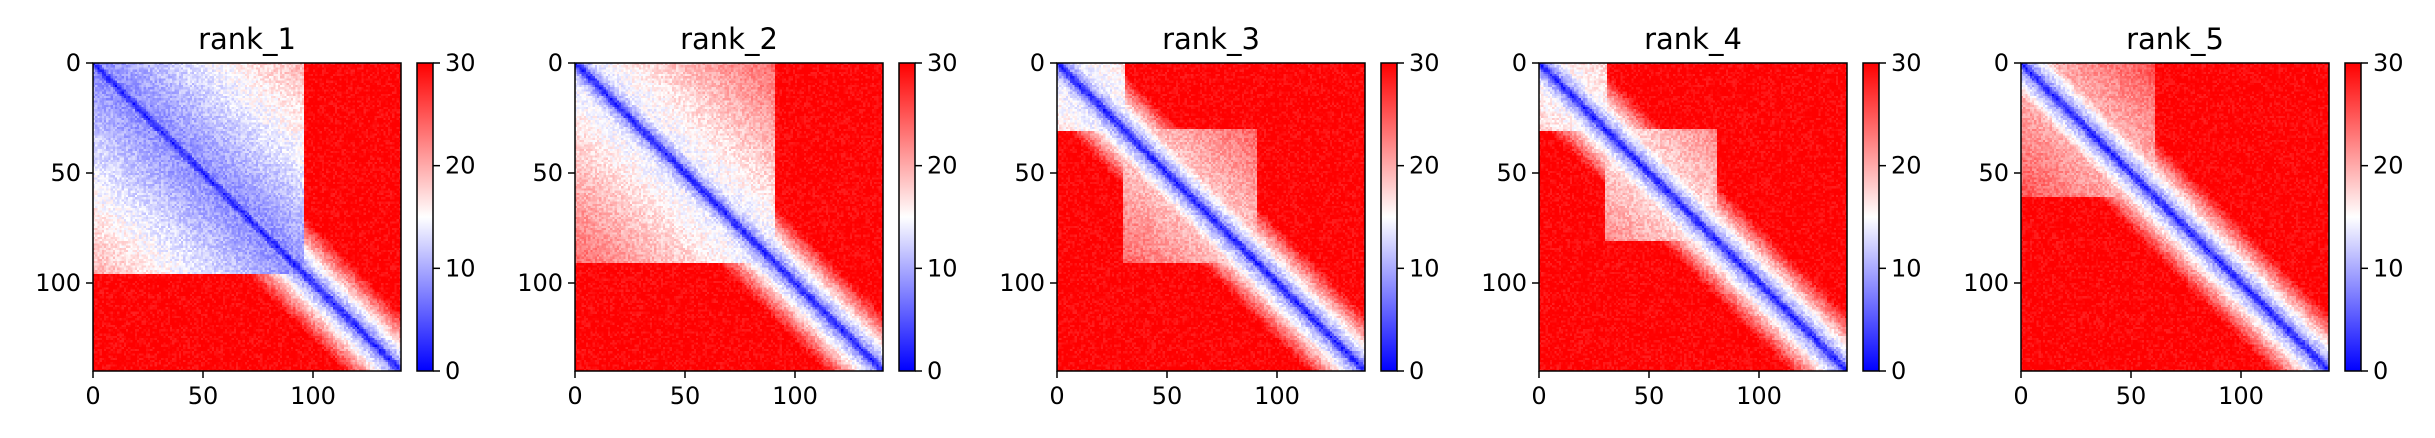 This screenshot has height=438, width=2435. What do you see at coordinates (2175, 39) in the screenshot?
I see `panel-title: rank_5` at bounding box center [2175, 39].